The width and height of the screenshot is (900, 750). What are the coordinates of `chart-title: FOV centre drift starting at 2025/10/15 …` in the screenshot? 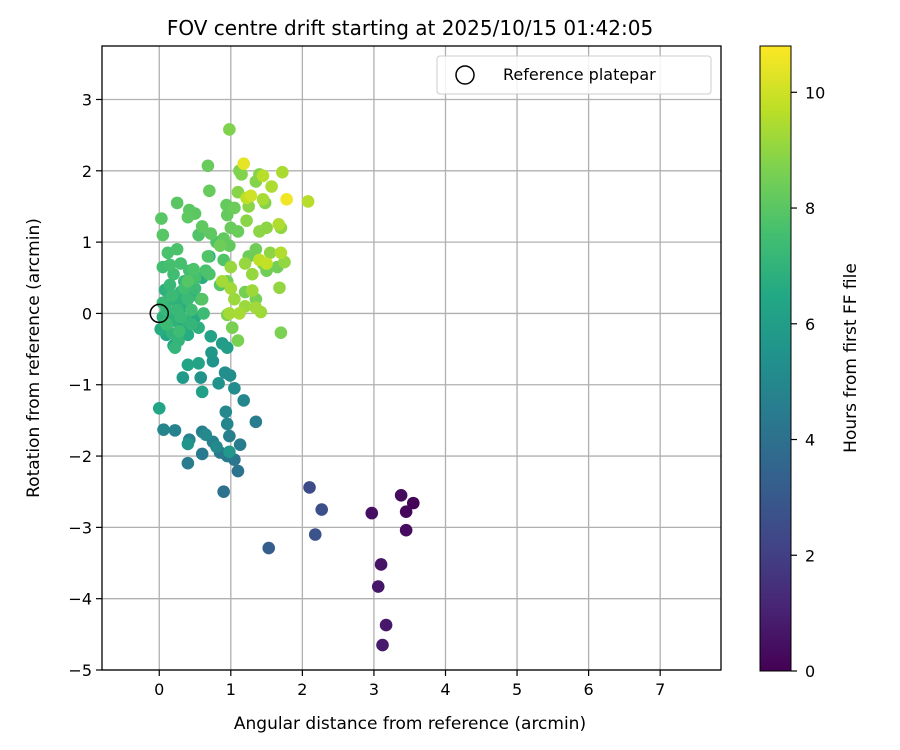 It's located at (410, 28).